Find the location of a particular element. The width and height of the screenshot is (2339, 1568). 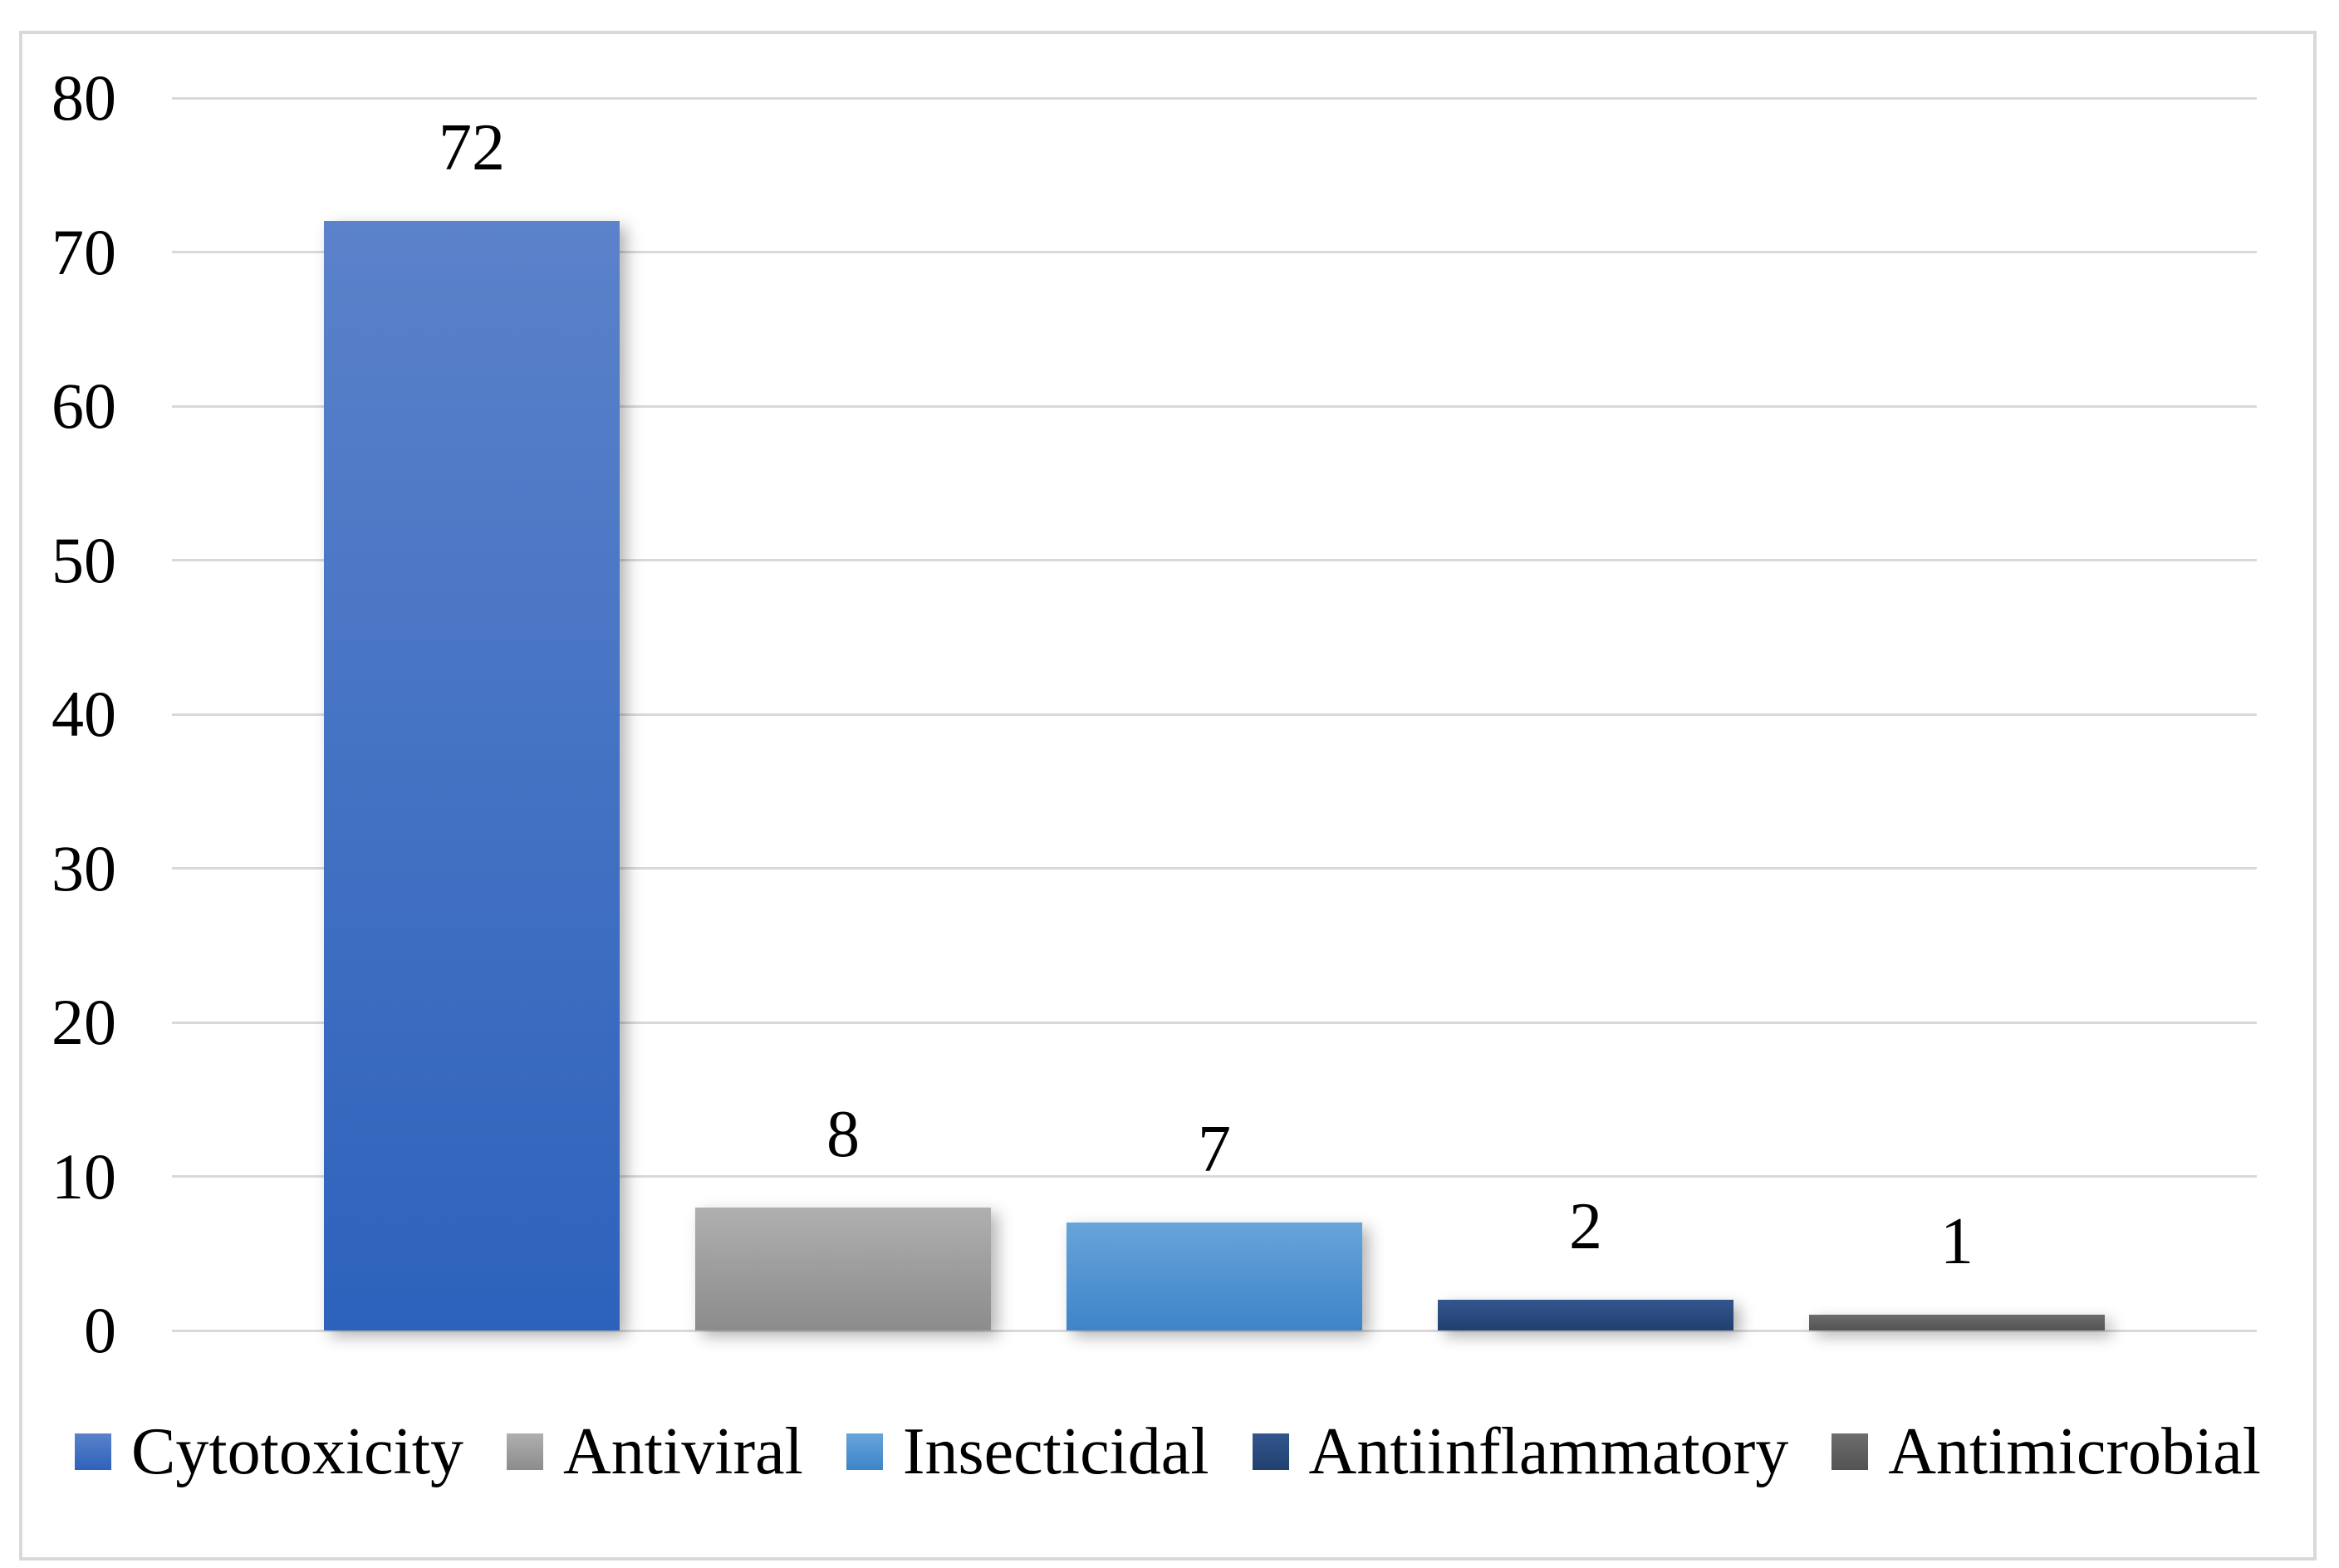

y-axis-tick-label: 60 is located at coordinates (83, 406).